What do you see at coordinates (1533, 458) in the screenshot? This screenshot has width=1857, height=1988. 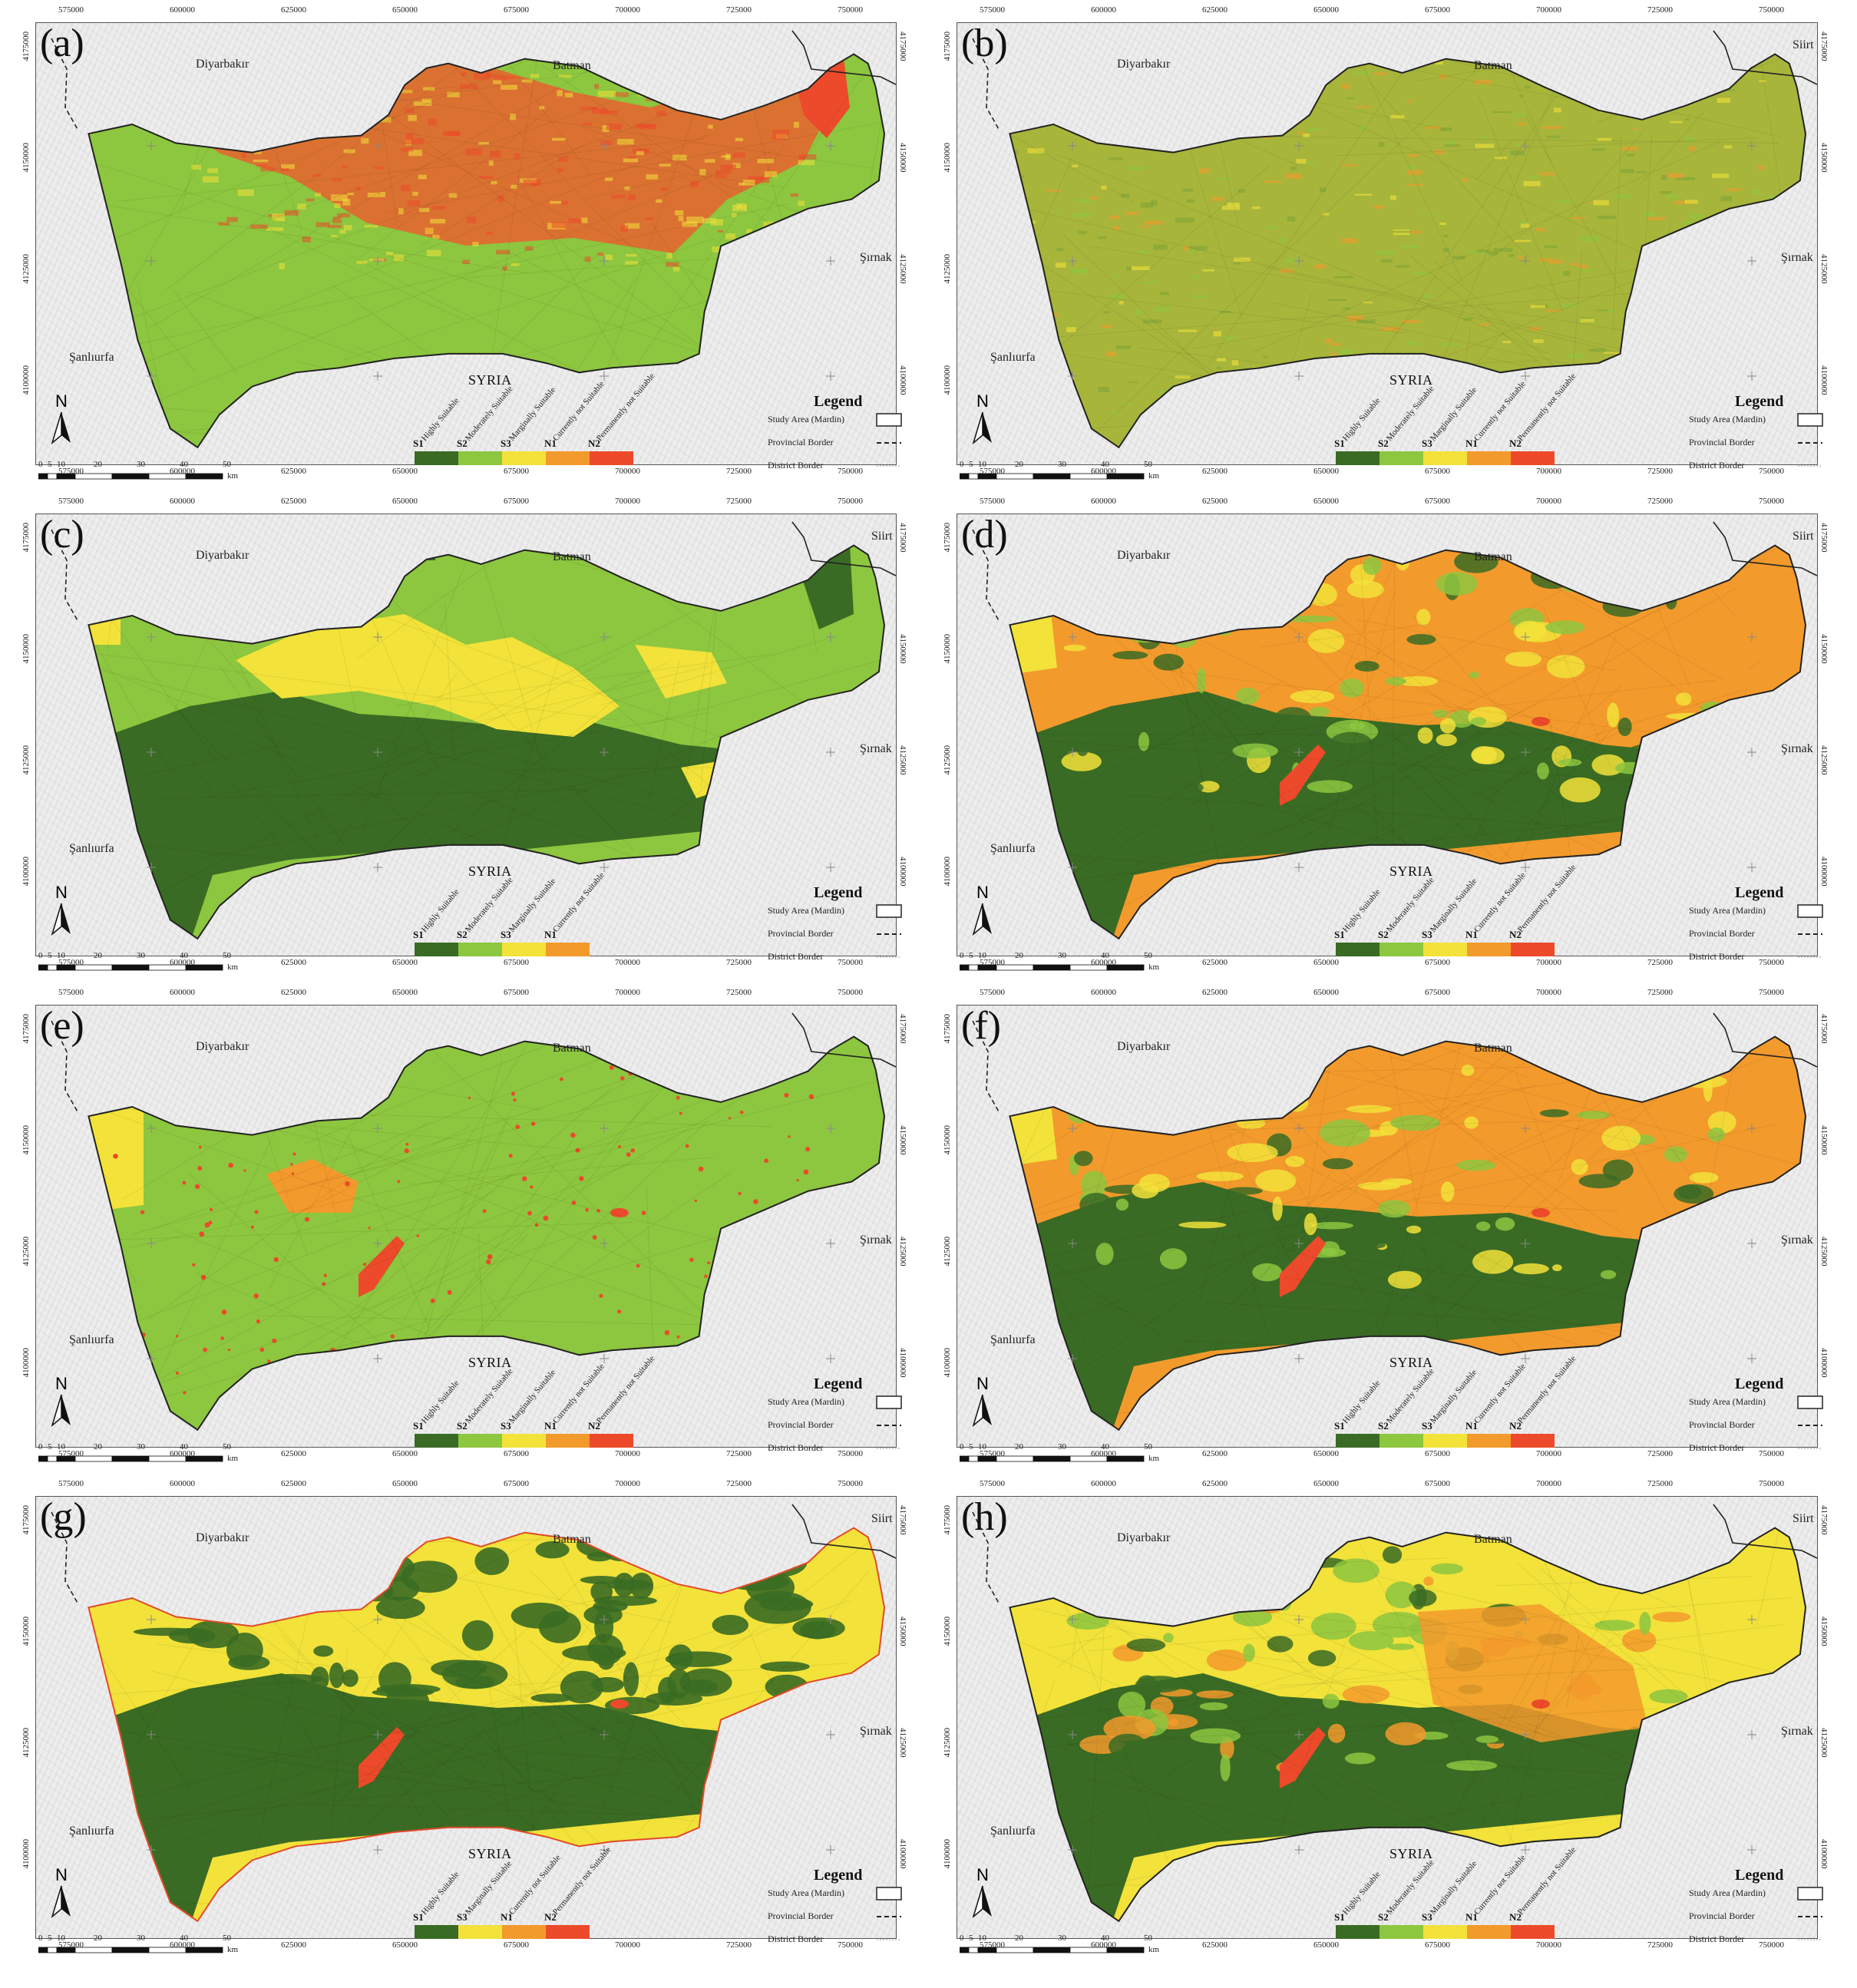 I see `swatch-n2` at bounding box center [1533, 458].